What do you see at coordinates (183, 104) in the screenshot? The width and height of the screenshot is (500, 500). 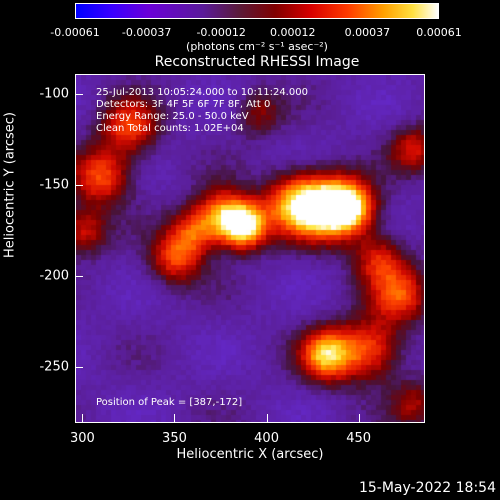 I see `annotation-detectors: Detectors: 3F 4F 5F 6F 7F 8F, Att 0` at bounding box center [183, 104].